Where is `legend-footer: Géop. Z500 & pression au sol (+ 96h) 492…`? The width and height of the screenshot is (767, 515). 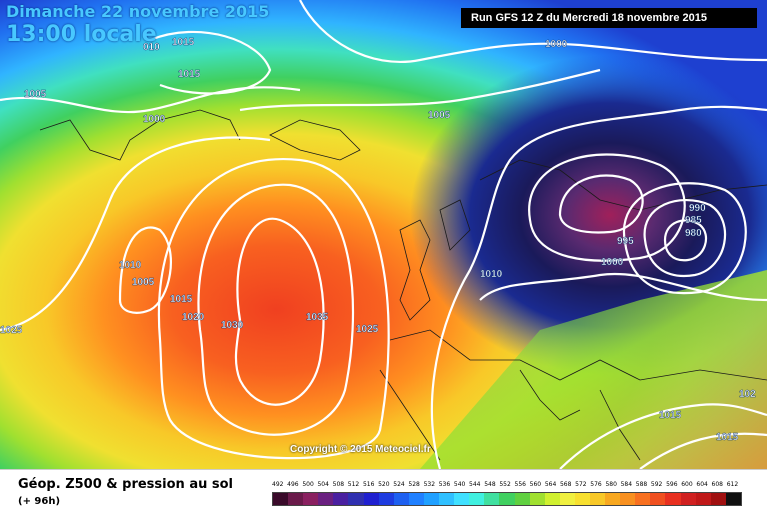
legend-footer: Géop. Z500 & pression au sol (+ 96h) 492… is located at coordinates (383, 492).